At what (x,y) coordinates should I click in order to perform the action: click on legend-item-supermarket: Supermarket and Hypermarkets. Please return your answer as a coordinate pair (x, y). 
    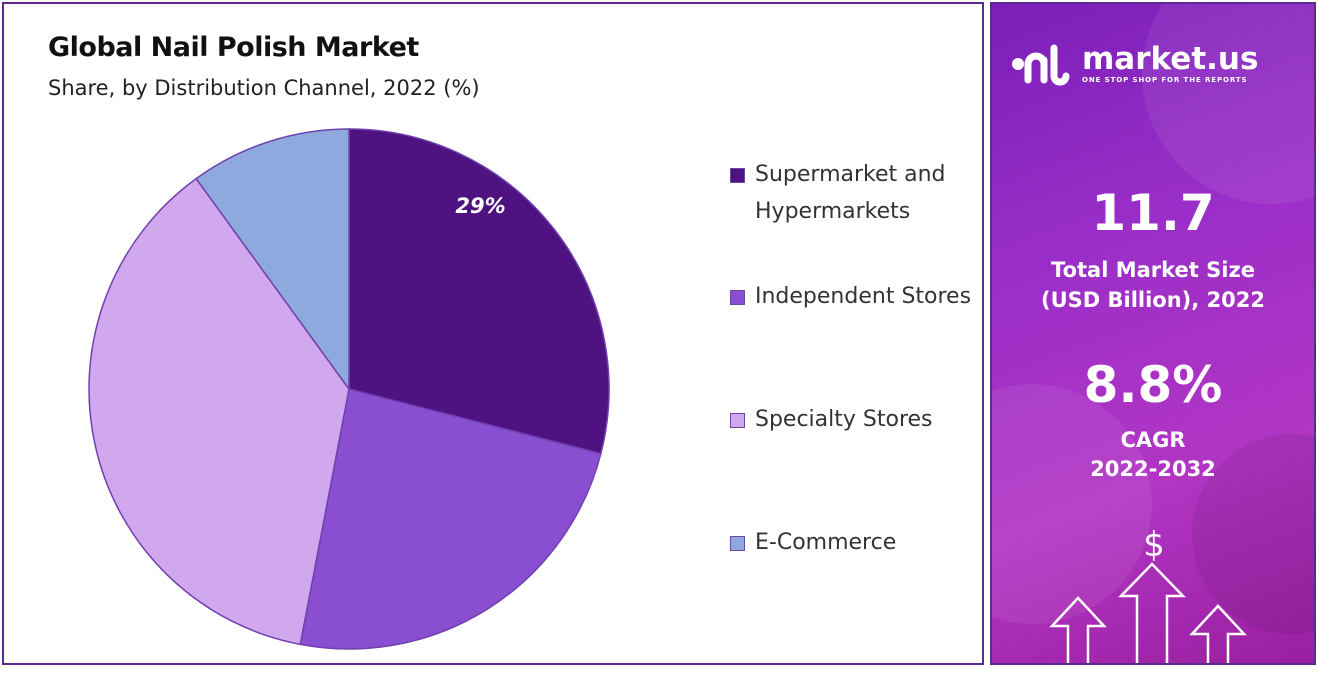
    Looking at the image, I should click on (855, 193).